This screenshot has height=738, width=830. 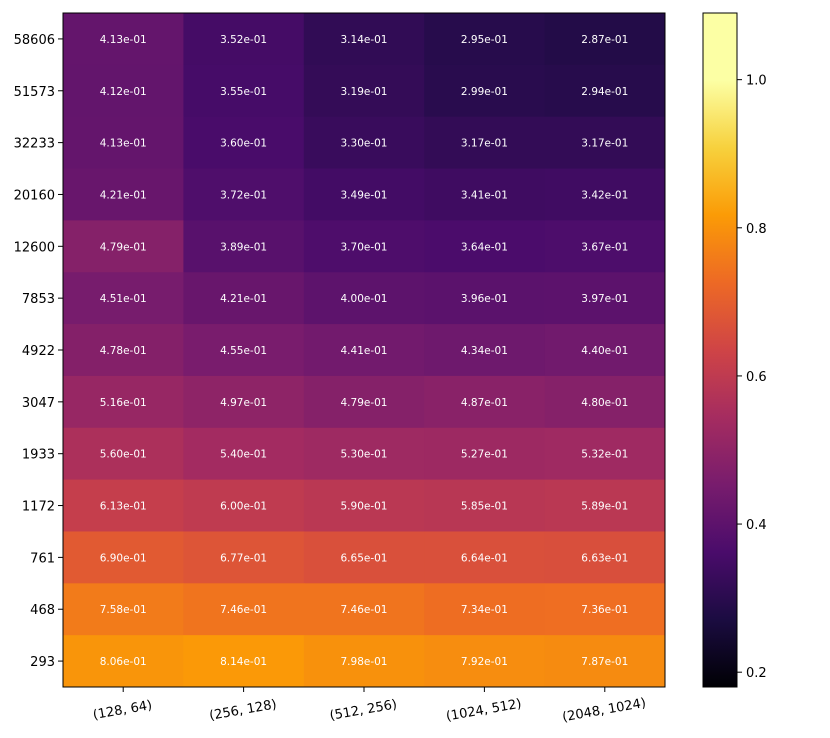 I want to click on colorbar: 0.2 0.4 0.6 0.8 1.0, so click(x=734, y=350).